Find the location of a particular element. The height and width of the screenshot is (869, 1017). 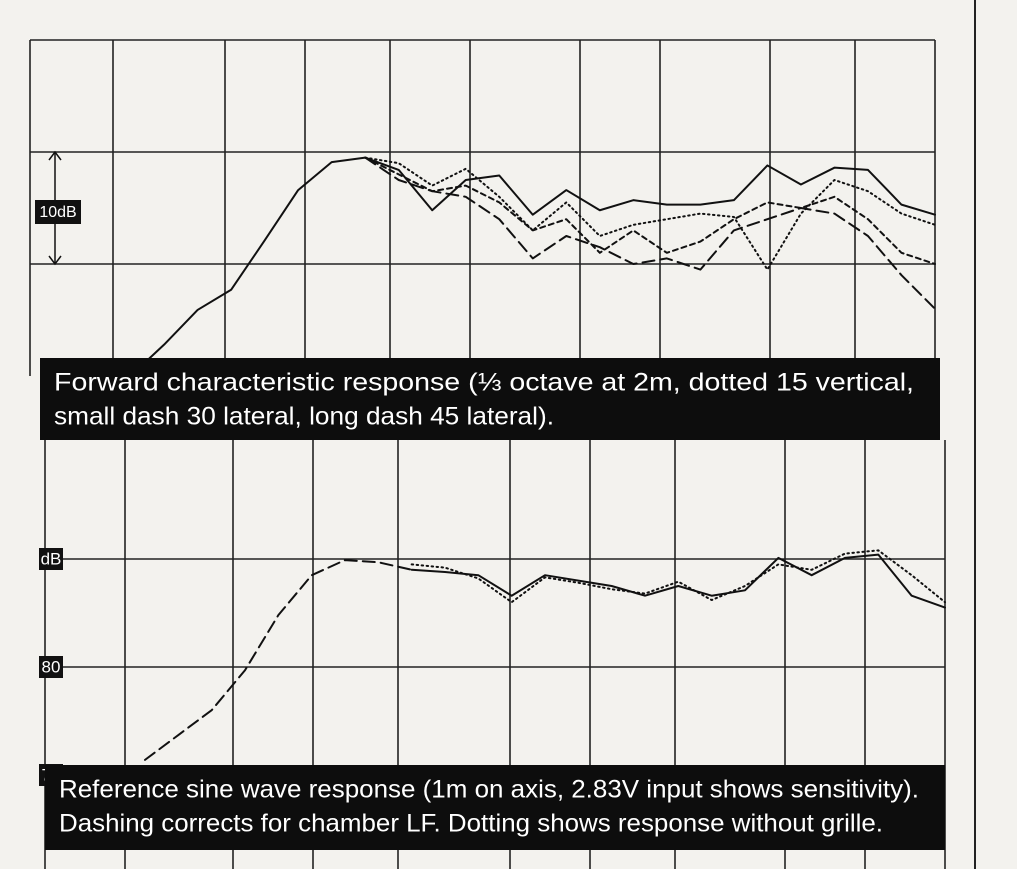

scale-label: 10dB is located at coordinates (57, 212).